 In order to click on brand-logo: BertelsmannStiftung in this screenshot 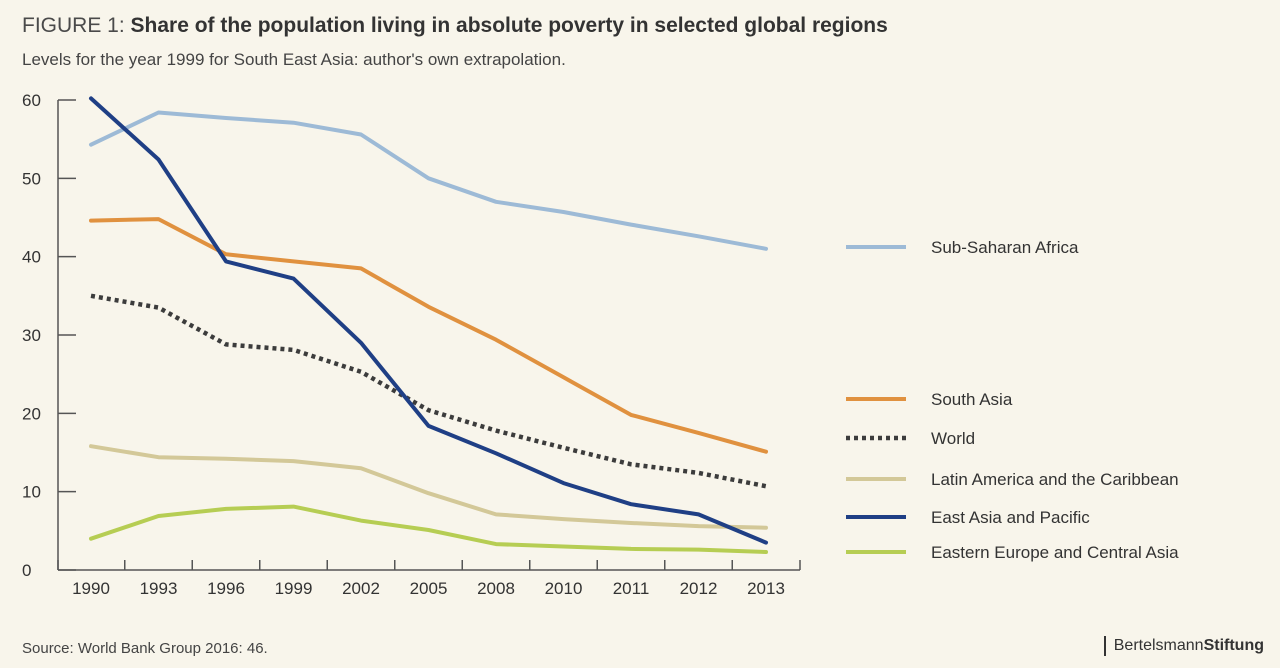, I will do `click(1183, 646)`.